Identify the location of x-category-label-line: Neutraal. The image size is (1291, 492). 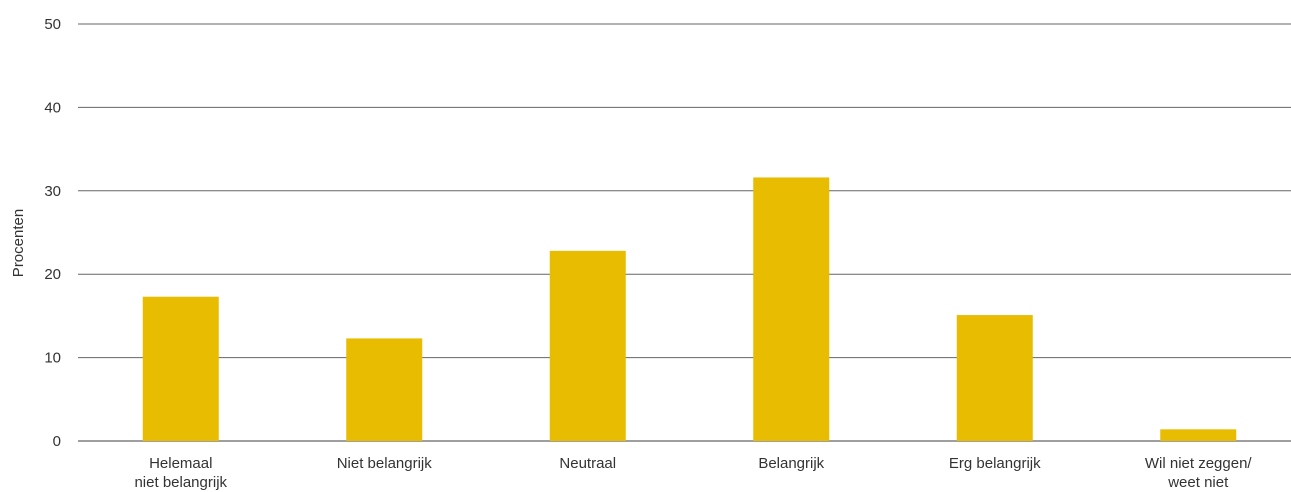
(587, 463).